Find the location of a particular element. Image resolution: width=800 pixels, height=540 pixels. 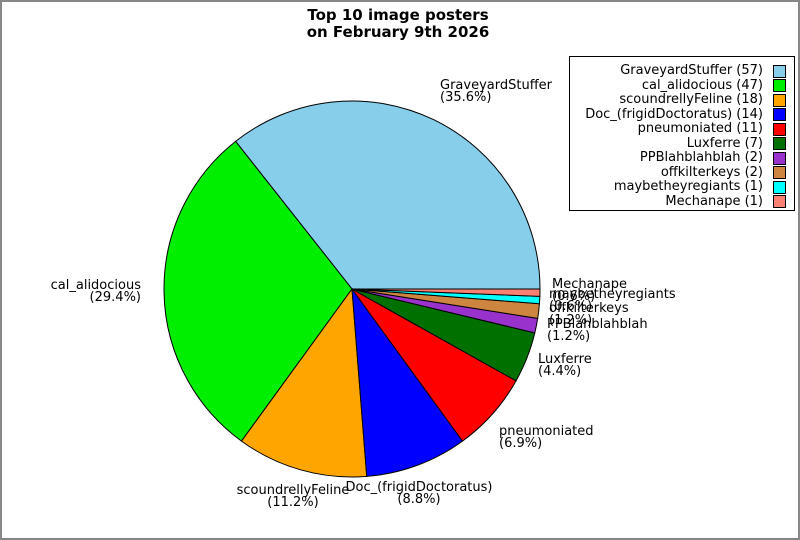

pie-label-pneumoniated: pneumoniated (6.9%) is located at coordinates (546, 437).